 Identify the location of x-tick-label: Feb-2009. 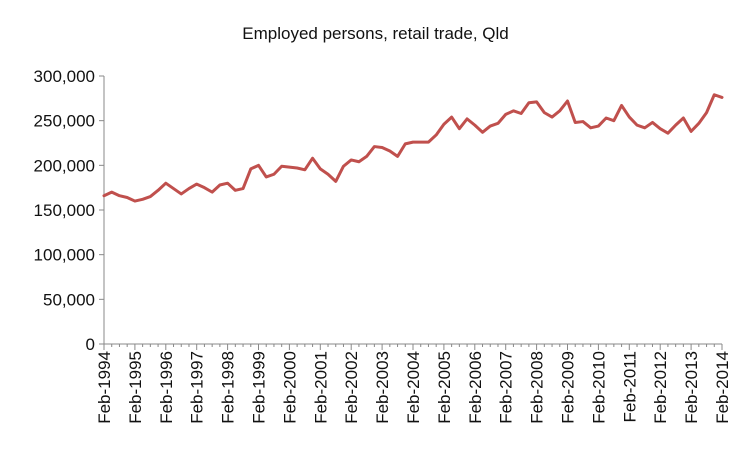
(568, 387).